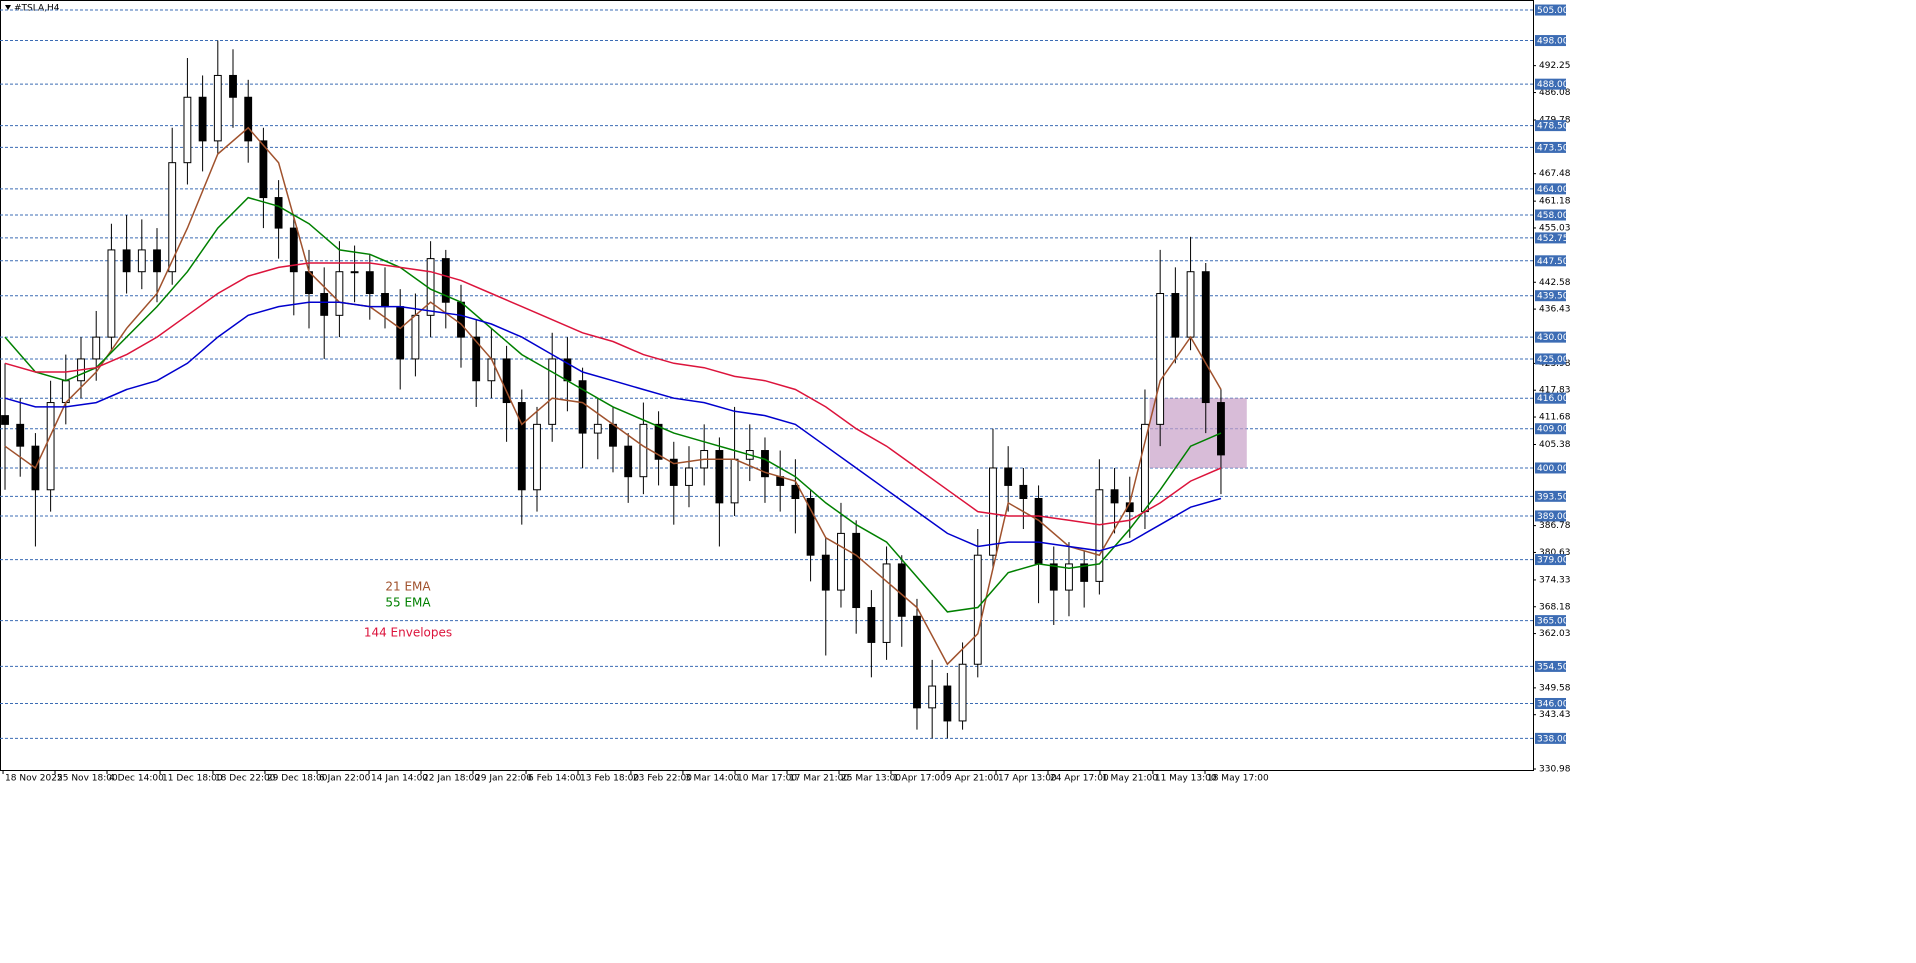 This screenshot has height=963, width=1916. I want to click on x-tick-label: 13 Feb 18:00, so click(609, 779).